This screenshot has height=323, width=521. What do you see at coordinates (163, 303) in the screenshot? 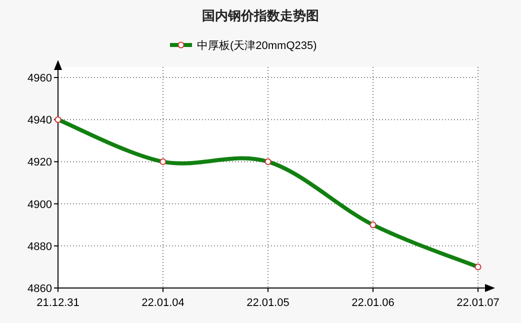
I see `x-tick-label: 22.01.04` at bounding box center [163, 303].